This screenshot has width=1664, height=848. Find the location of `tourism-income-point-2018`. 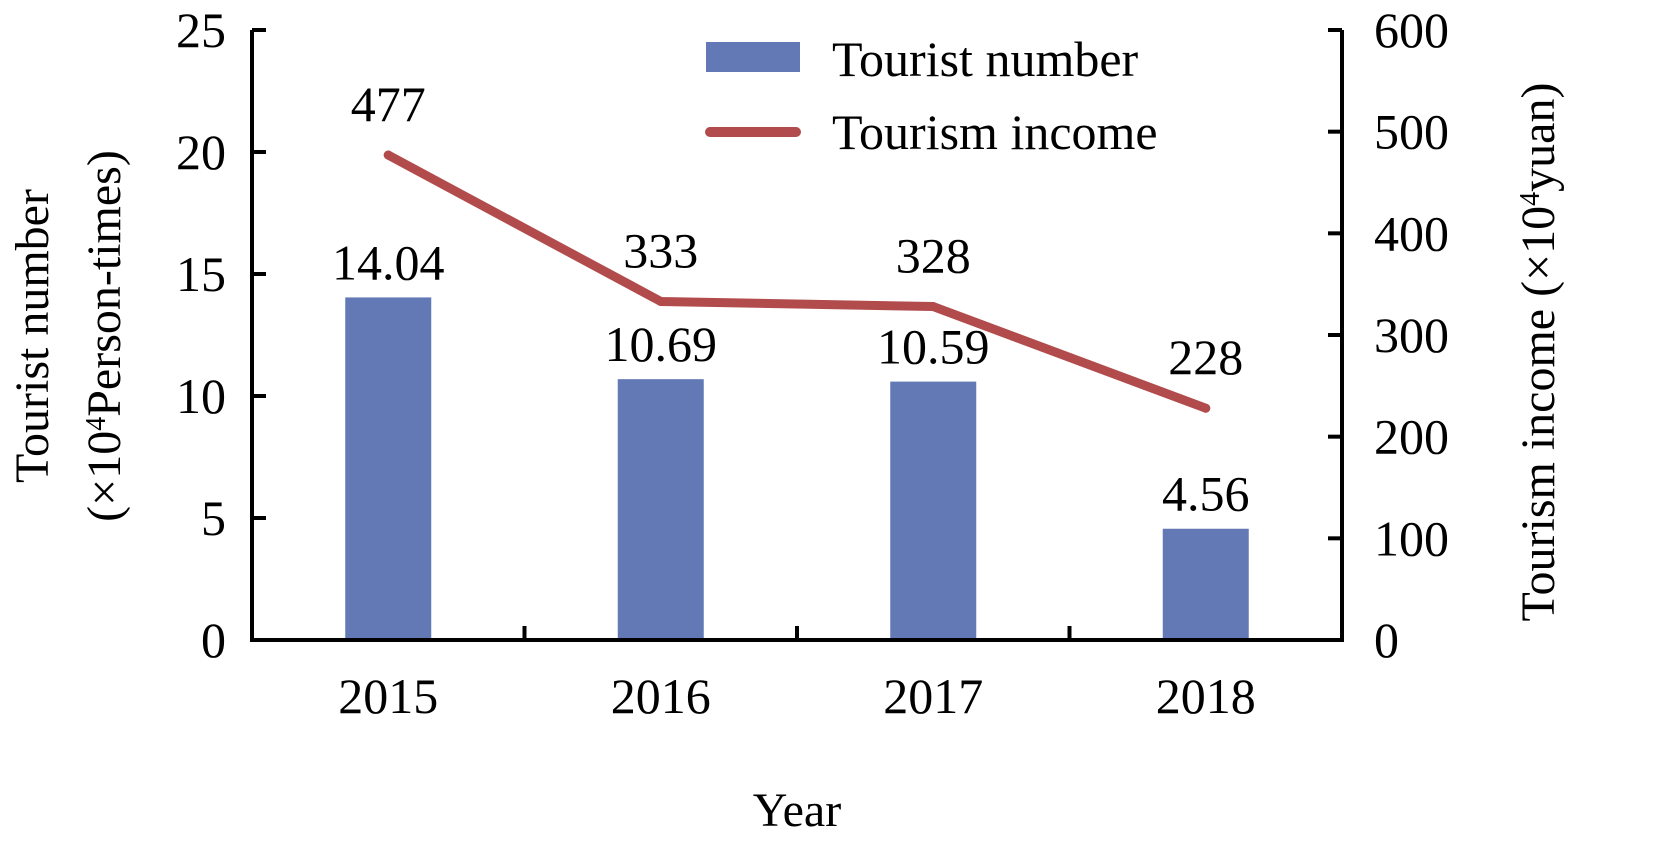

tourism-income-point-2018 is located at coordinates (1206, 408).